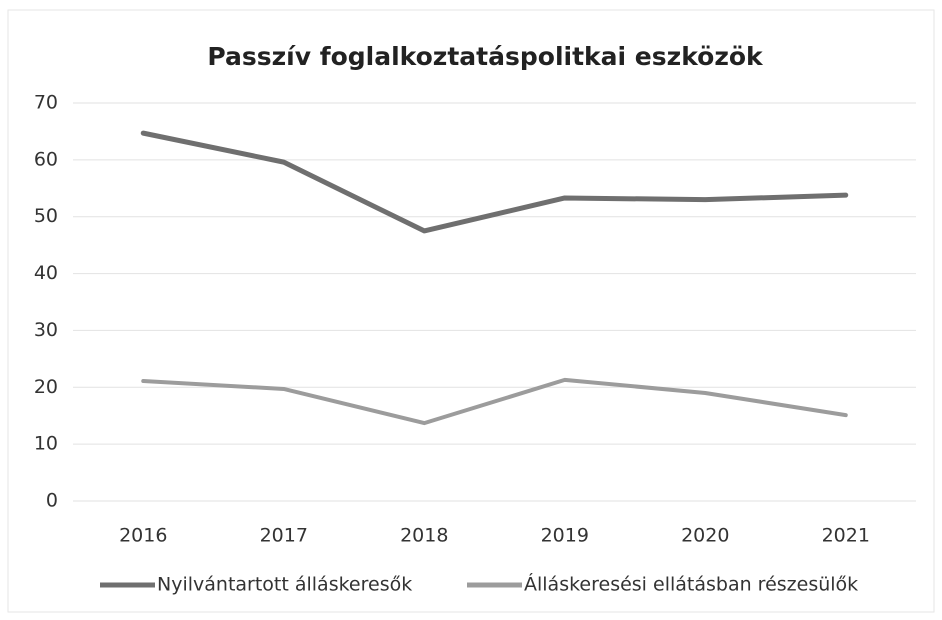 The height and width of the screenshot is (620, 942). Describe the element at coordinates (46, 159) in the screenshot. I see `y-tick-label: 60` at that location.